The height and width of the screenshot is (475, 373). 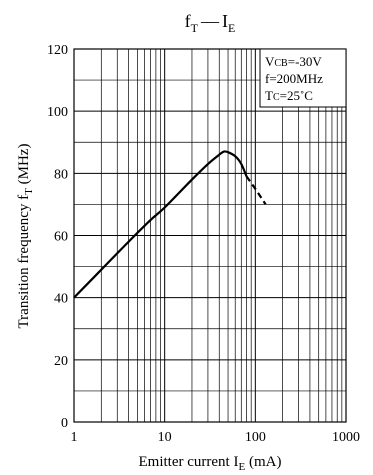 I want to click on x-tick-label: 1000, so click(x=346, y=437).